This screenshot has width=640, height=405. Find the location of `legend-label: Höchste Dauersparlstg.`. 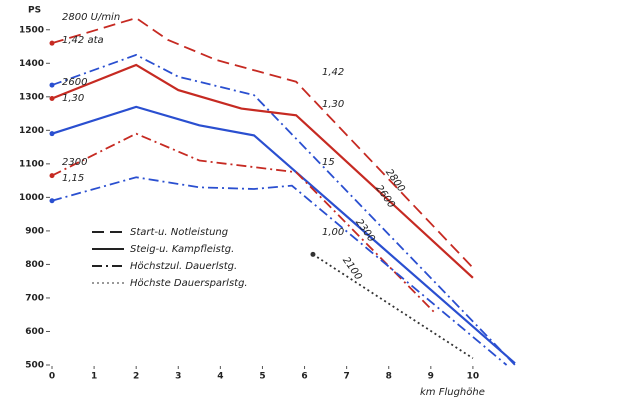

legend-label: Höchste Dauersparlstg. is located at coordinates (189, 283).